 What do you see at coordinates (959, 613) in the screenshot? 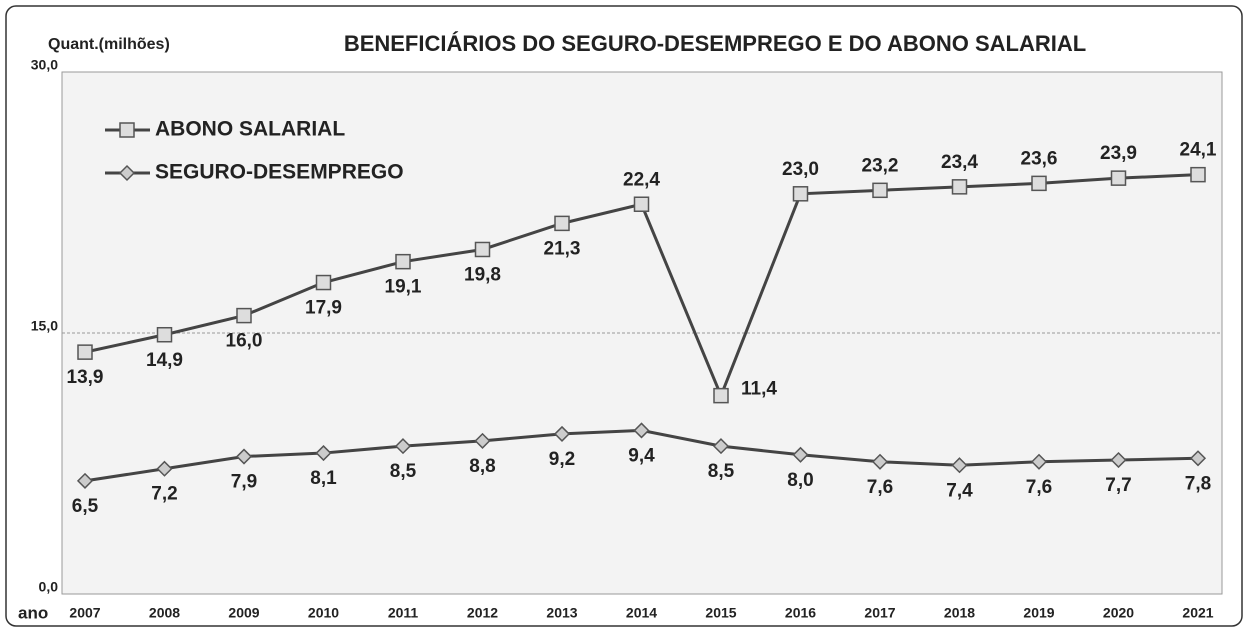
I see `x-tick-label: 2018` at bounding box center [959, 613].